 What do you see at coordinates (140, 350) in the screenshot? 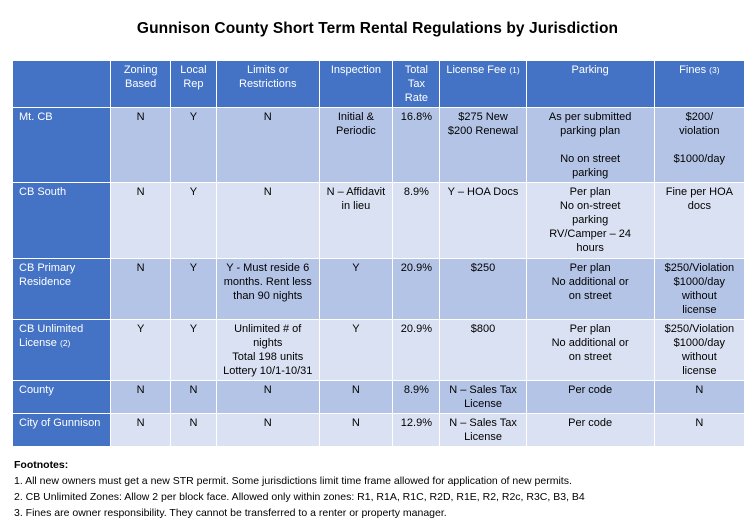
I see `zoning-cell: Y` at bounding box center [140, 350].